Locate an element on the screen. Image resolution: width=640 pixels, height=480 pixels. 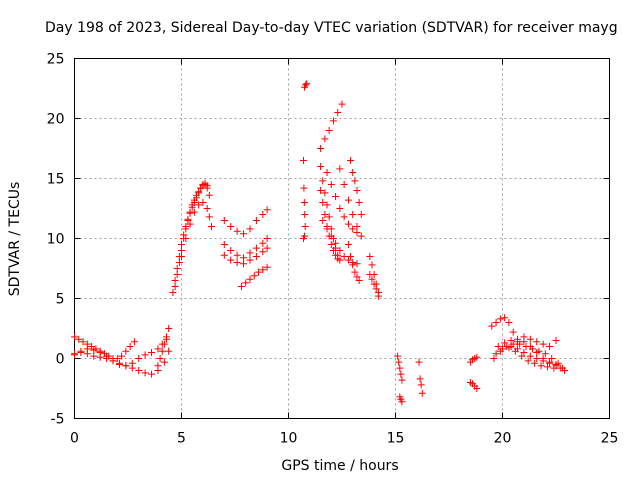
y-tick-label: -5 is located at coordinates (58, 420).